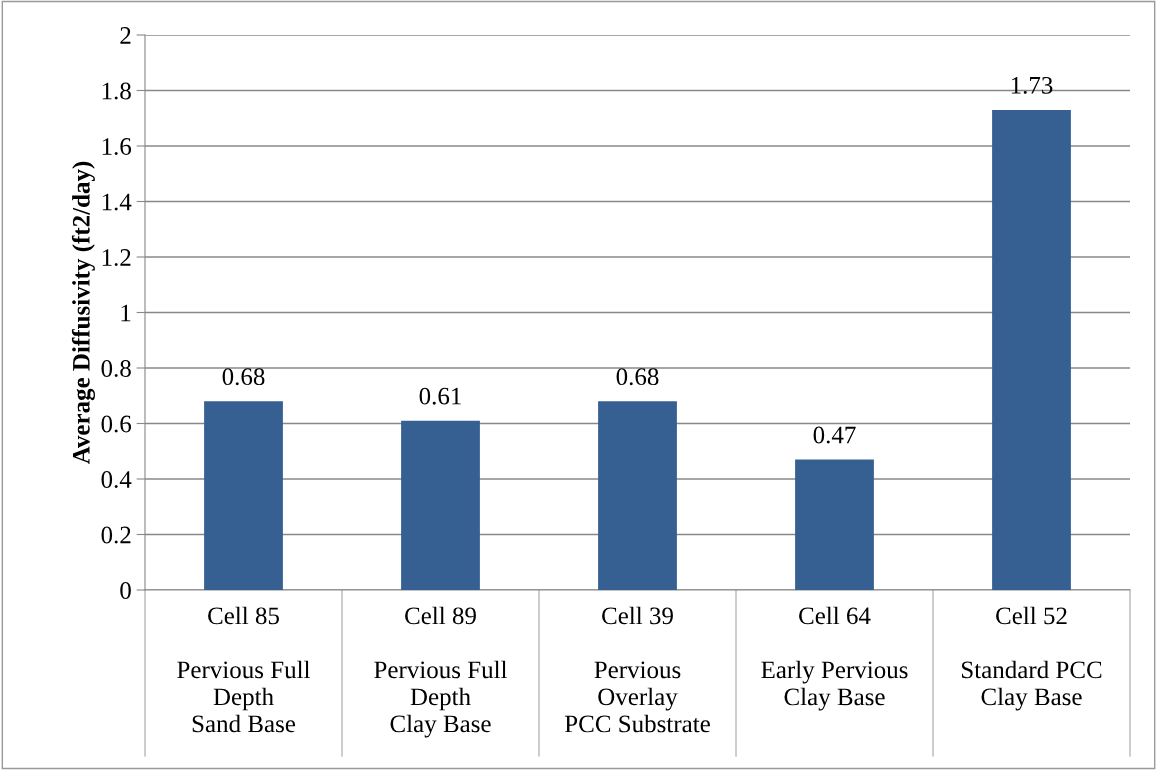  What do you see at coordinates (441, 672) in the screenshot?
I see `category-label: Cell 89 Pervious Full Depth Clay Base` at bounding box center [441, 672].